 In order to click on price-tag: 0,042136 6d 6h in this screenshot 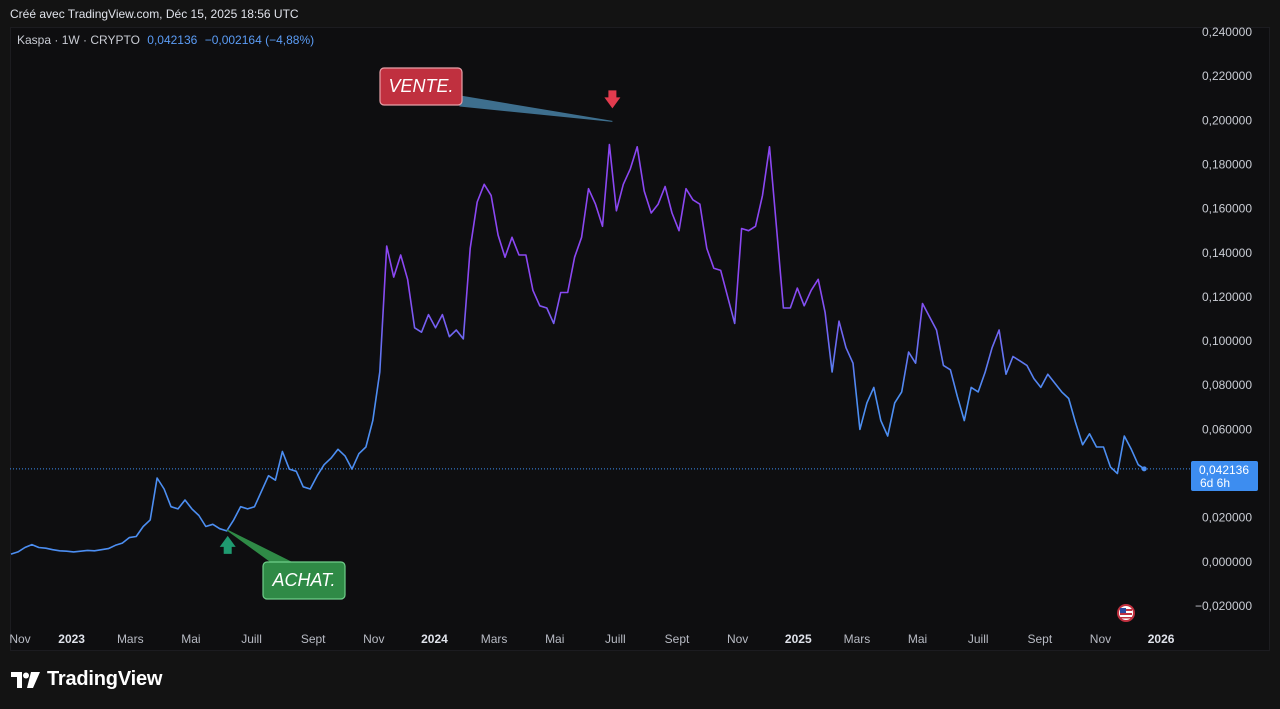, I will do `click(1224, 476)`.